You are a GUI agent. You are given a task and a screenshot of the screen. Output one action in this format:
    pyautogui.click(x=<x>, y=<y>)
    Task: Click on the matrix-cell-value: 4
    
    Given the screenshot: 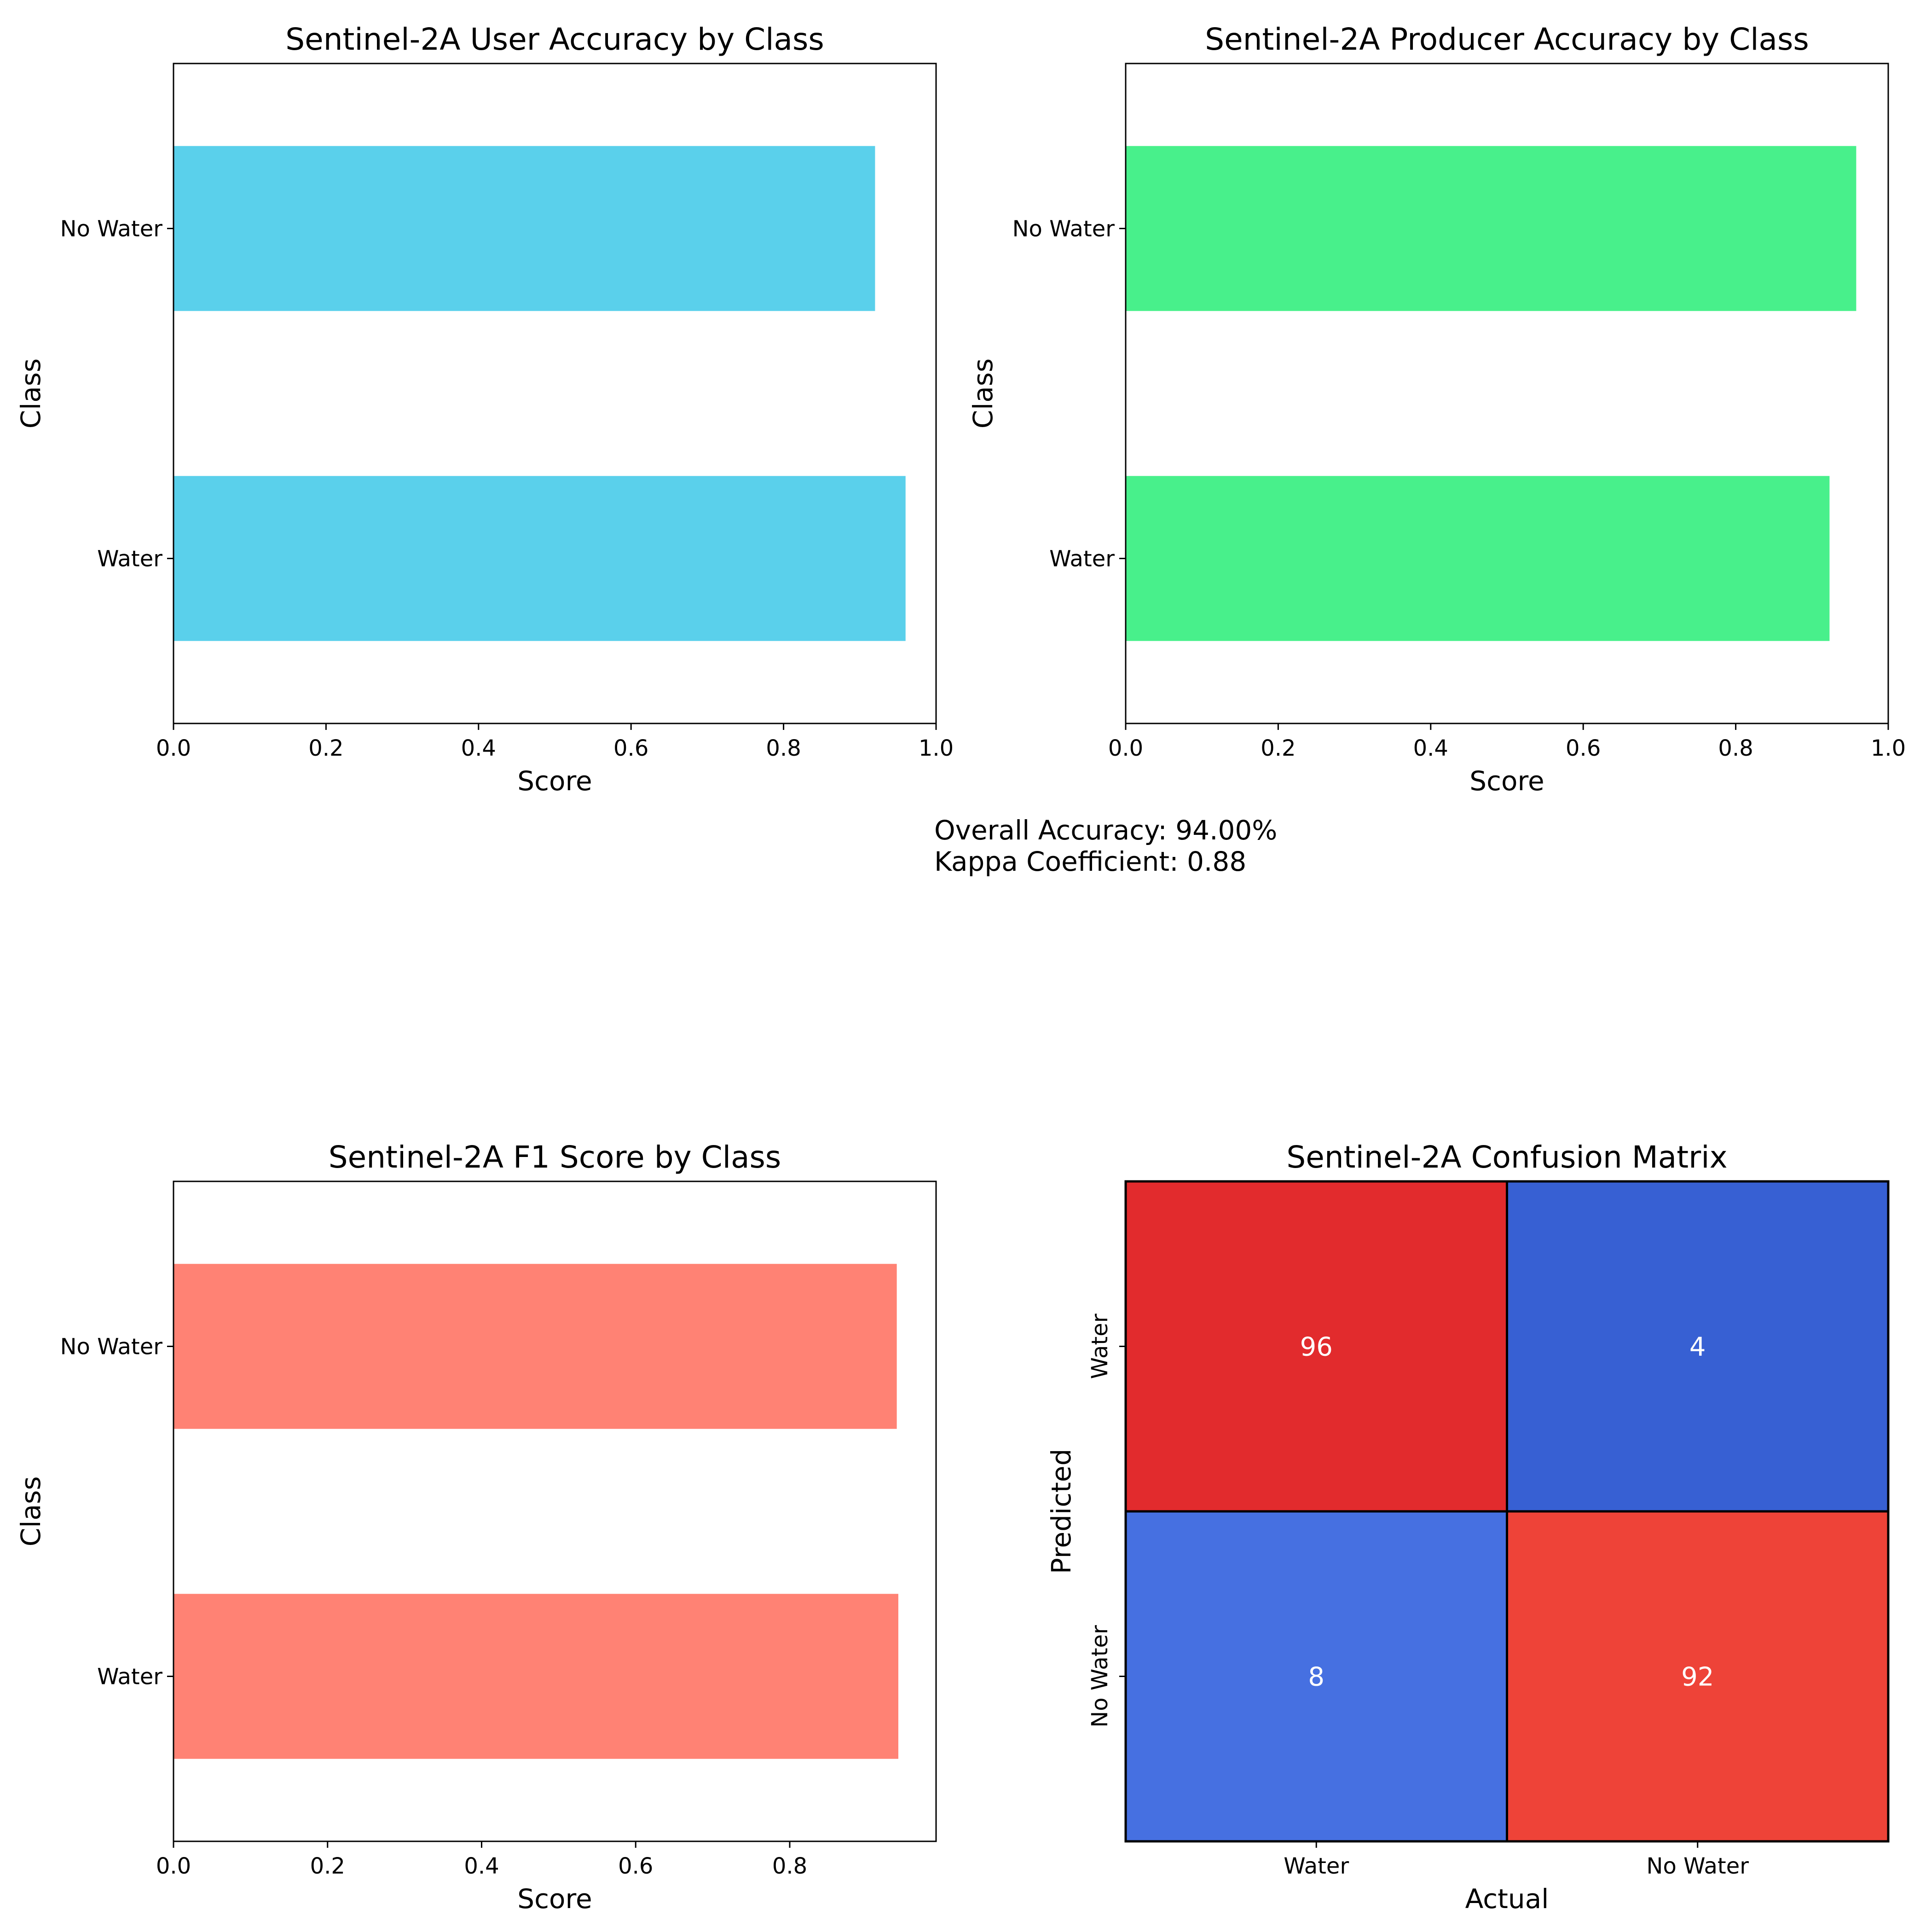 What is the action you would take?
    pyautogui.click(x=1697, y=1347)
    